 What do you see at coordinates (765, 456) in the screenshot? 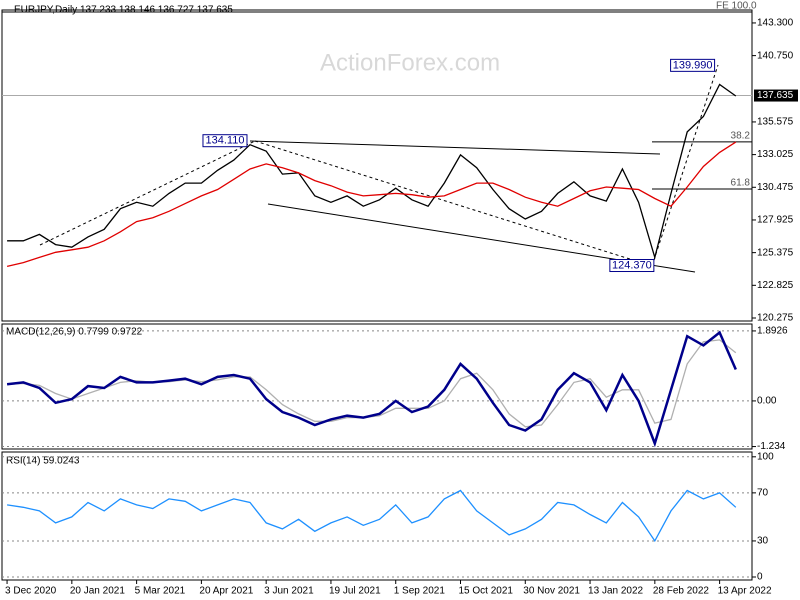
I see `y-tick-label: 100` at bounding box center [765, 456].